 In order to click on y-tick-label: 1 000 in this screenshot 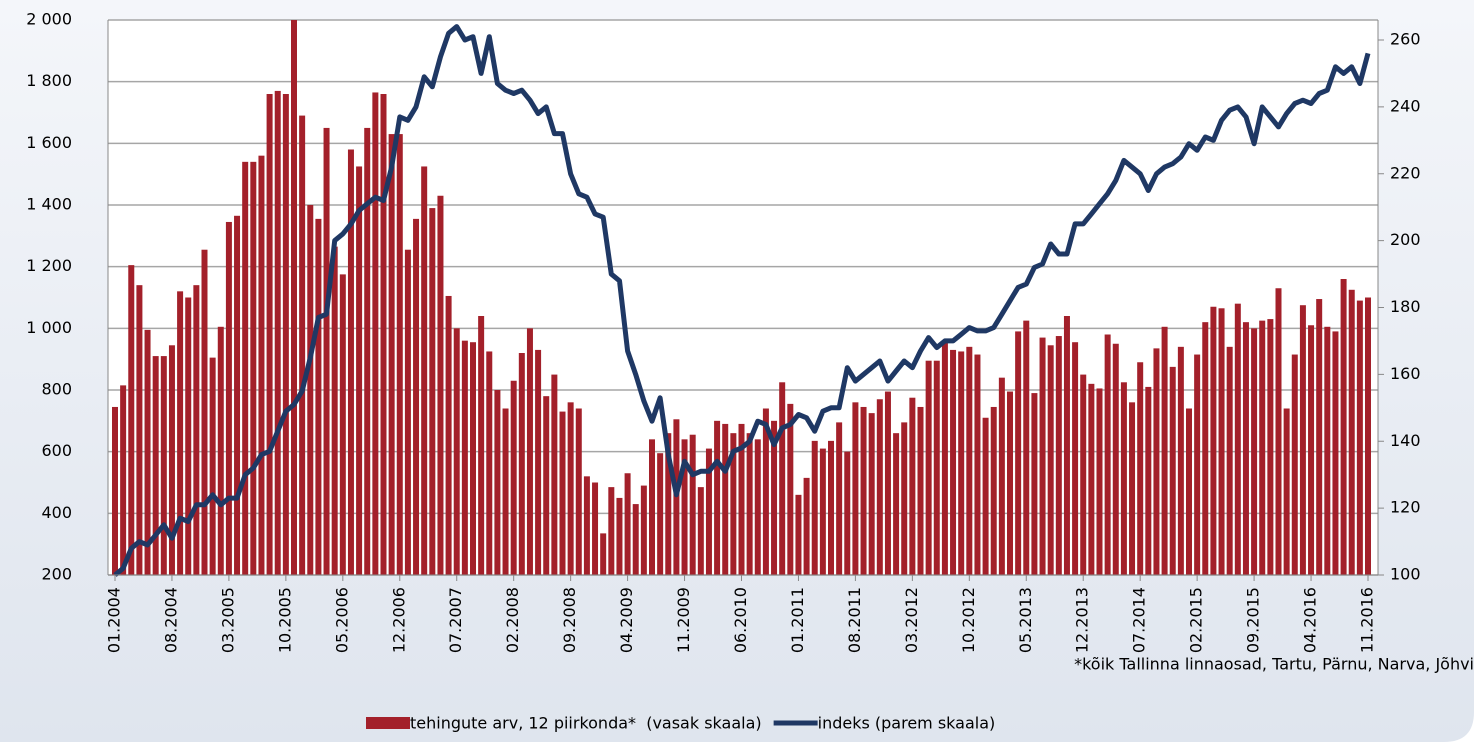, I will do `click(49, 327)`.